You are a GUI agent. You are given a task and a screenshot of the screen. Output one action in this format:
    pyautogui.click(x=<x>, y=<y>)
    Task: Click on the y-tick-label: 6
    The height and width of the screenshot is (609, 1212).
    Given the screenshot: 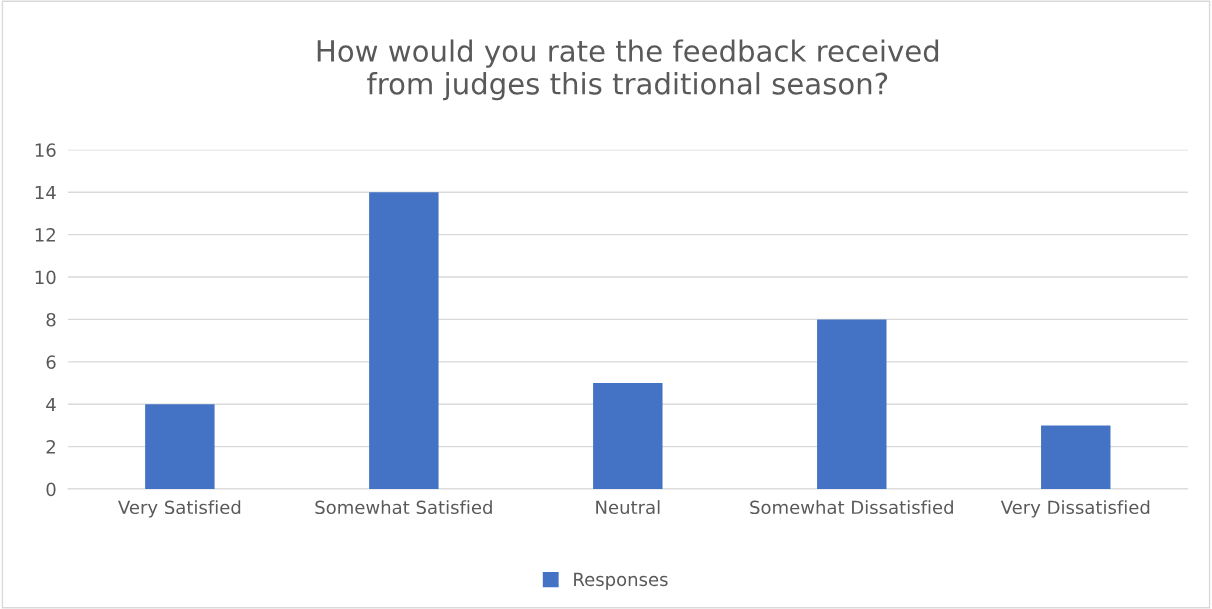 What is the action you would take?
    pyautogui.click(x=51, y=362)
    